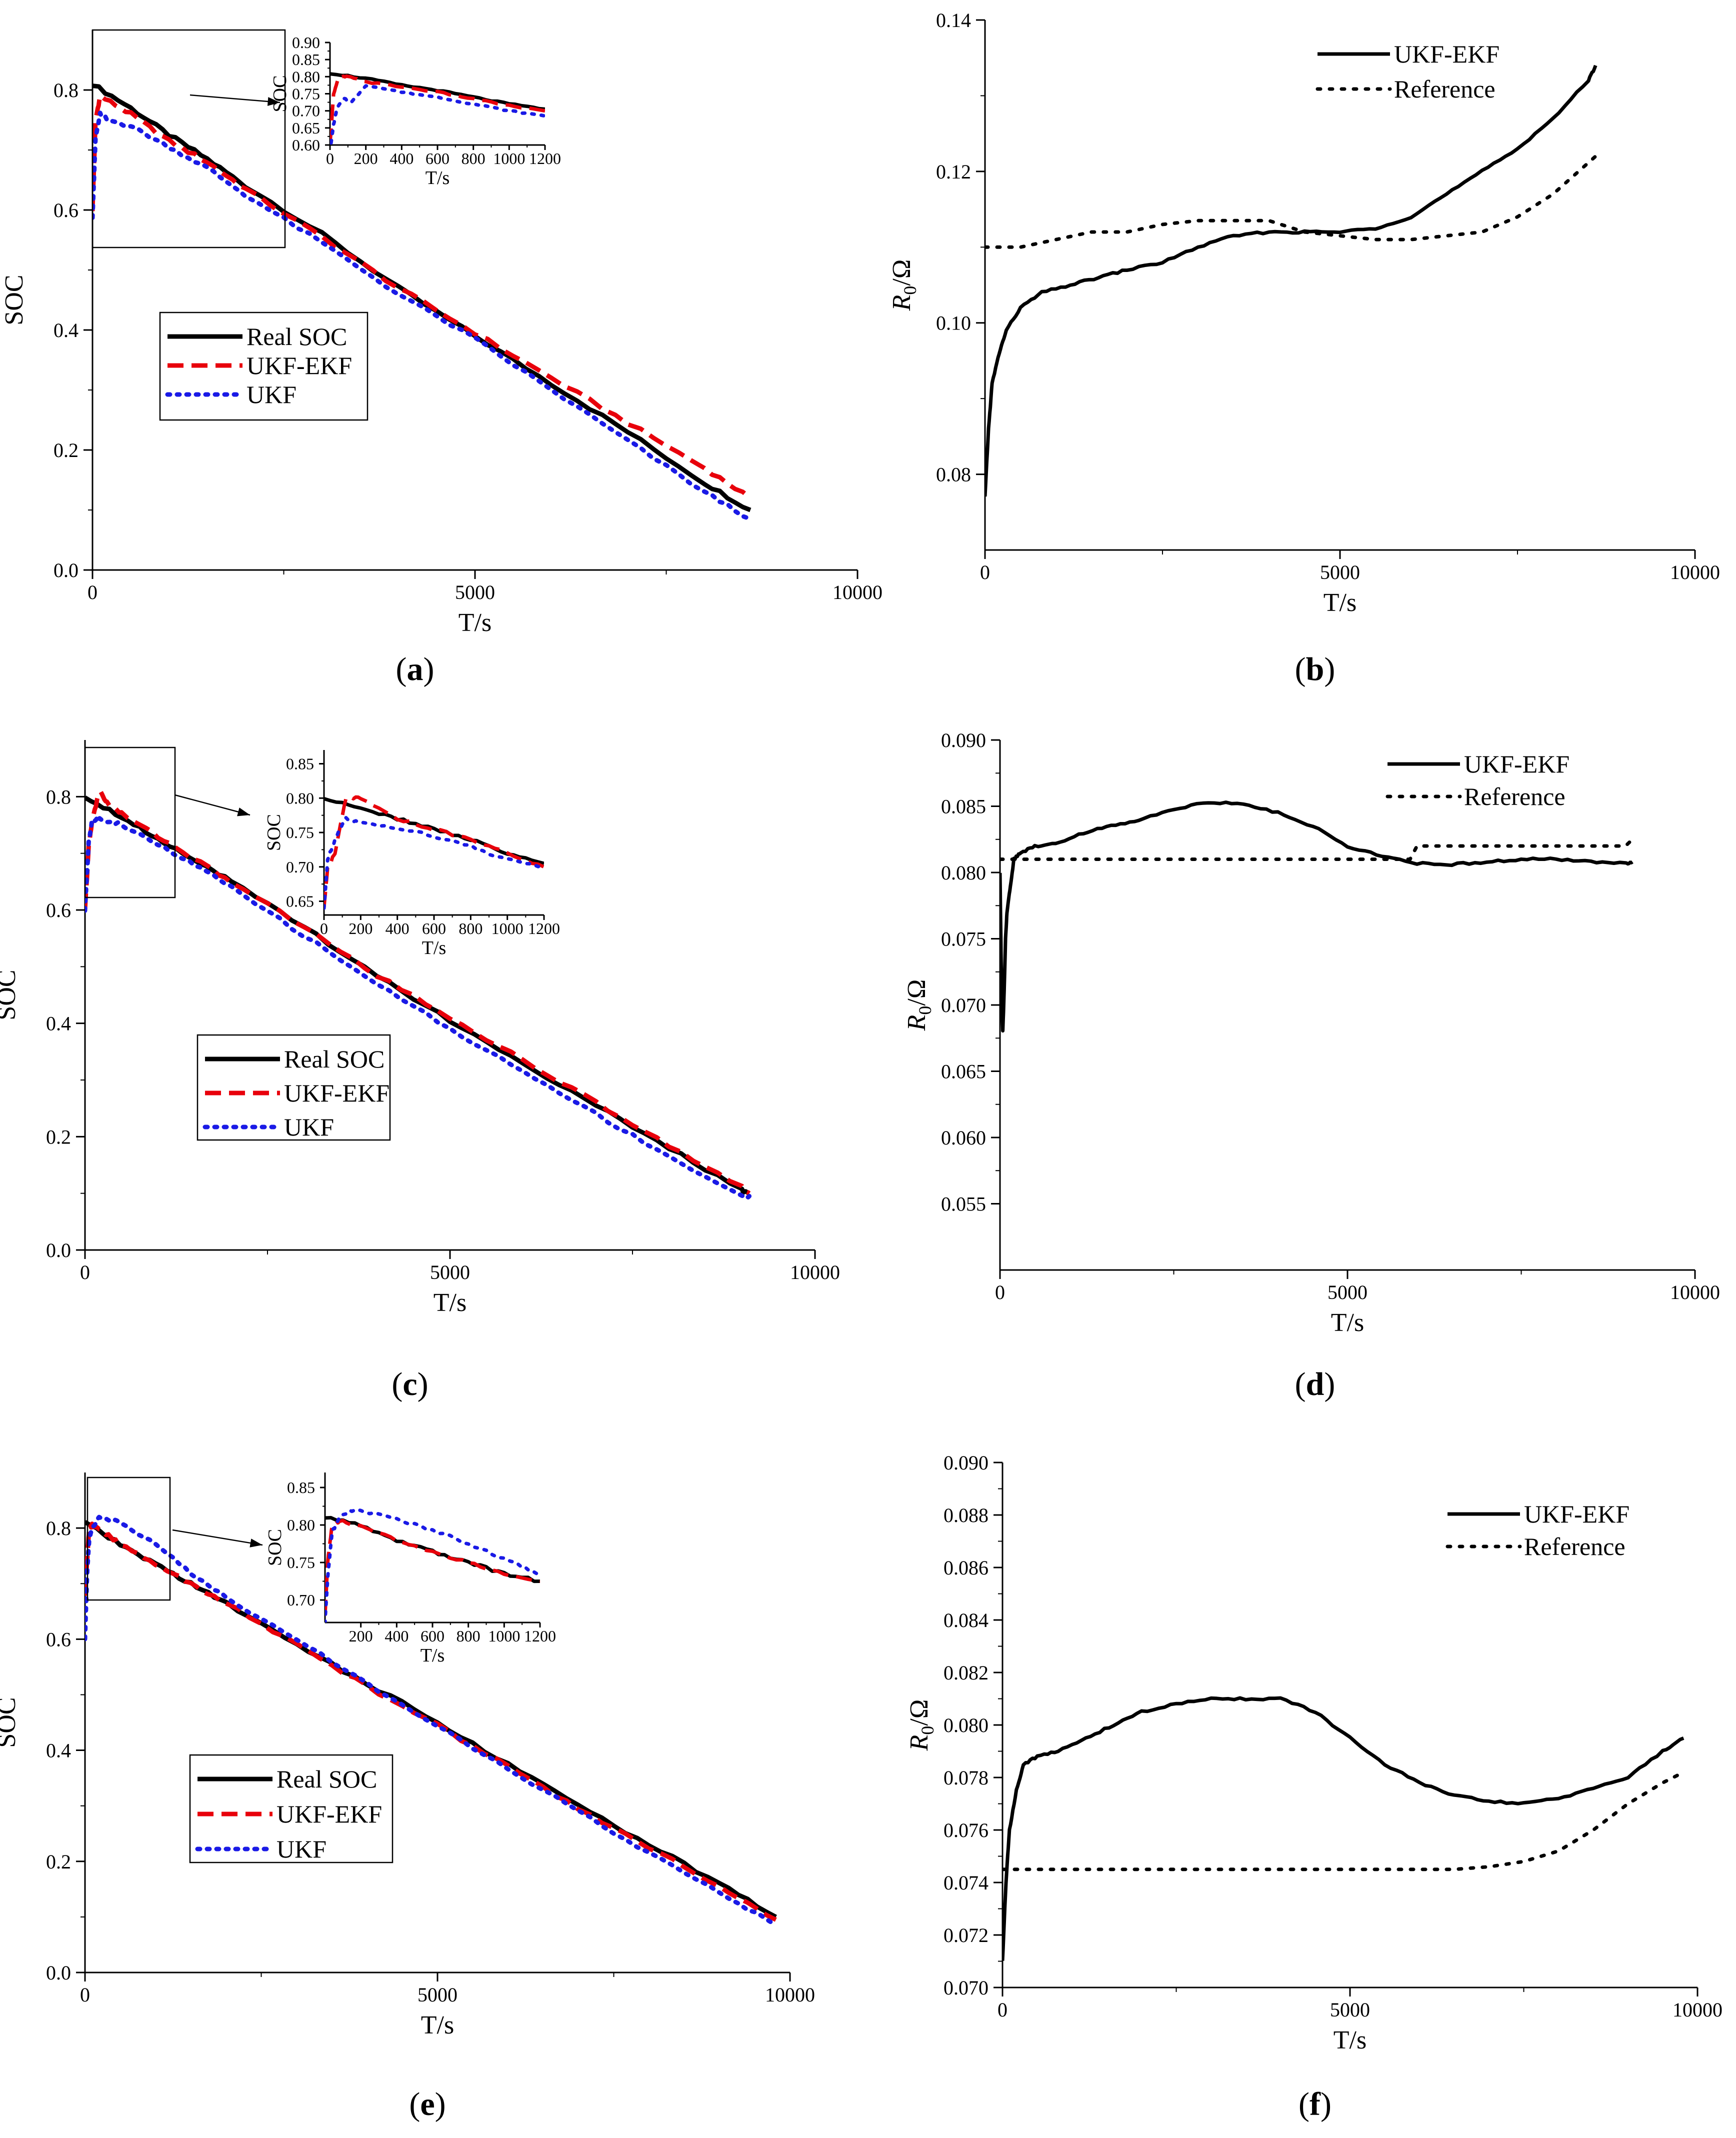 This screenshot has width=1736, height=2138. Describe the element at coordinates (66, 450) in the screenshot. I see `panel-a-y-tick-label: 0.2` at that location.